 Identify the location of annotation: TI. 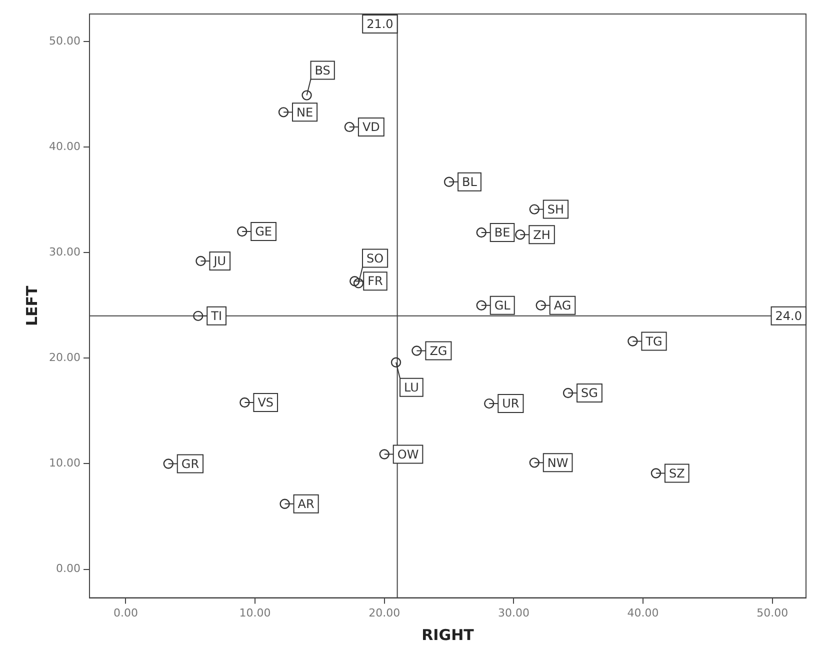
(216, 316).